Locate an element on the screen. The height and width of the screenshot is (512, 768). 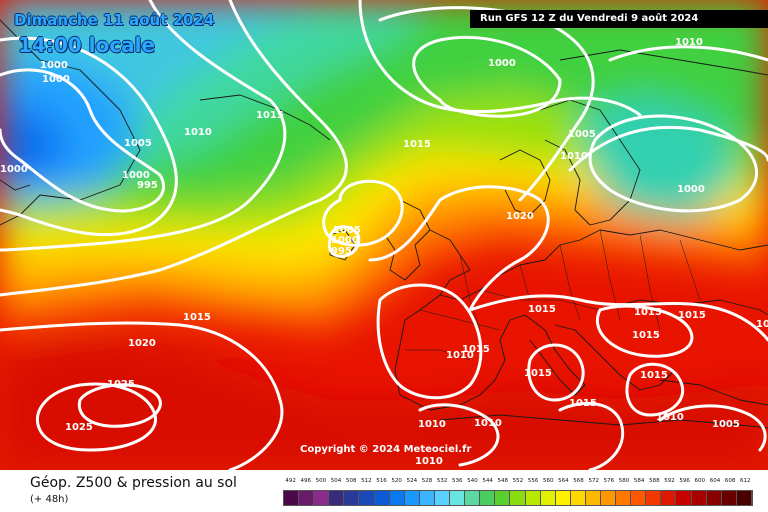
copyright-notice: Copyright © 2024 Meteociel.fr is located at coordinates (386, 449).